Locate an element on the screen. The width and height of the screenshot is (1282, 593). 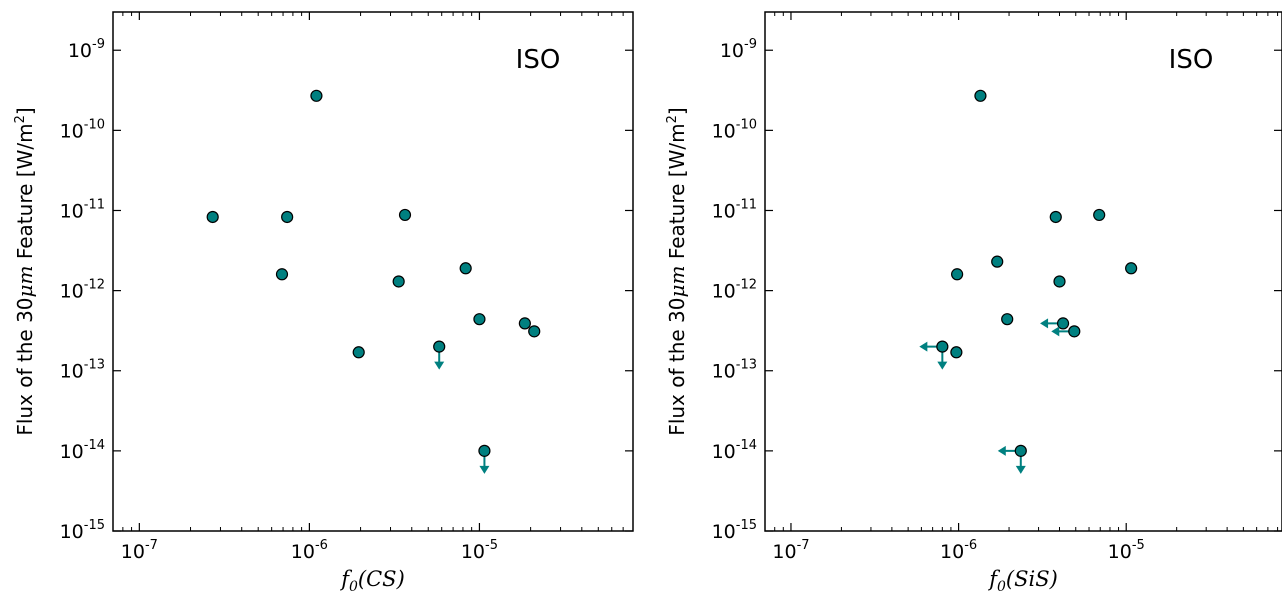
x-axis-label: f0(CS) is located at coordinates (372, 580).